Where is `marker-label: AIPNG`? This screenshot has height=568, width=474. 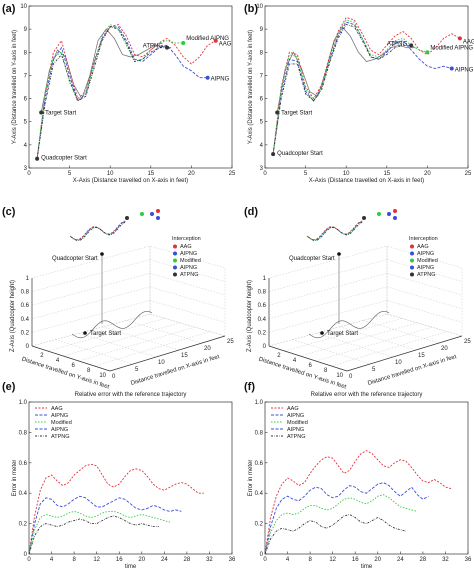 marker-label: AIPNG is located at coordinates (220, 80).